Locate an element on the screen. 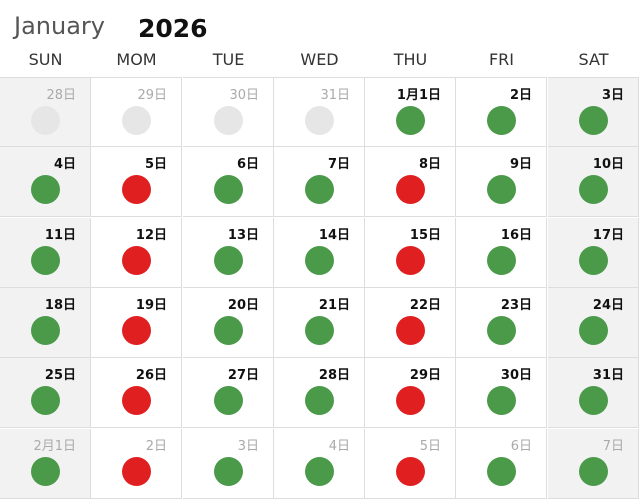 This screenshot has width=639, height=500. day-label: 26日 is located at coordinates (151, 376).